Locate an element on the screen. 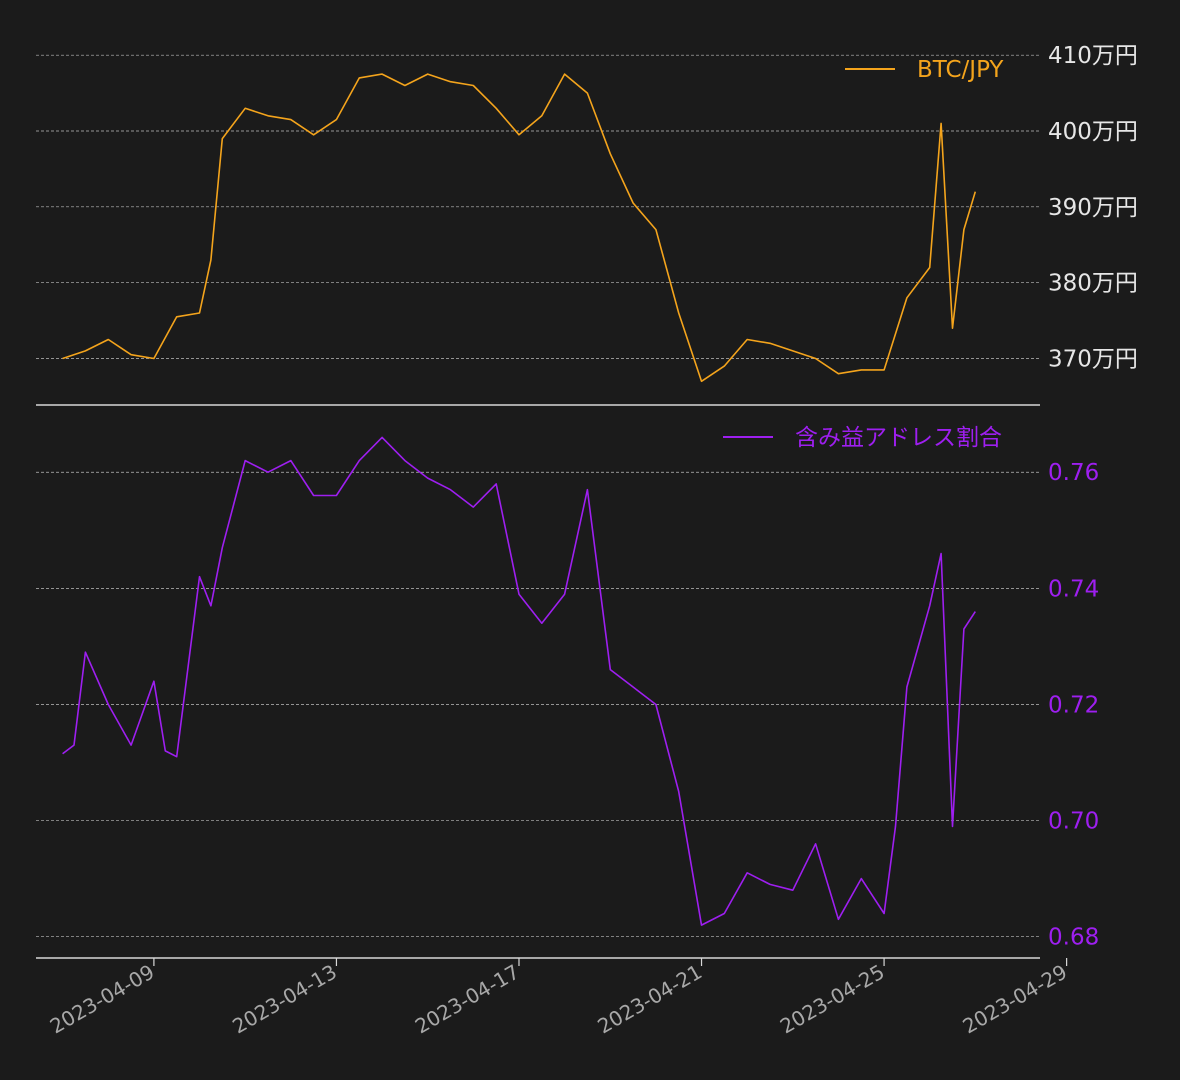  price-tick-label: 370万円 is located at coordinates (1093, 360).